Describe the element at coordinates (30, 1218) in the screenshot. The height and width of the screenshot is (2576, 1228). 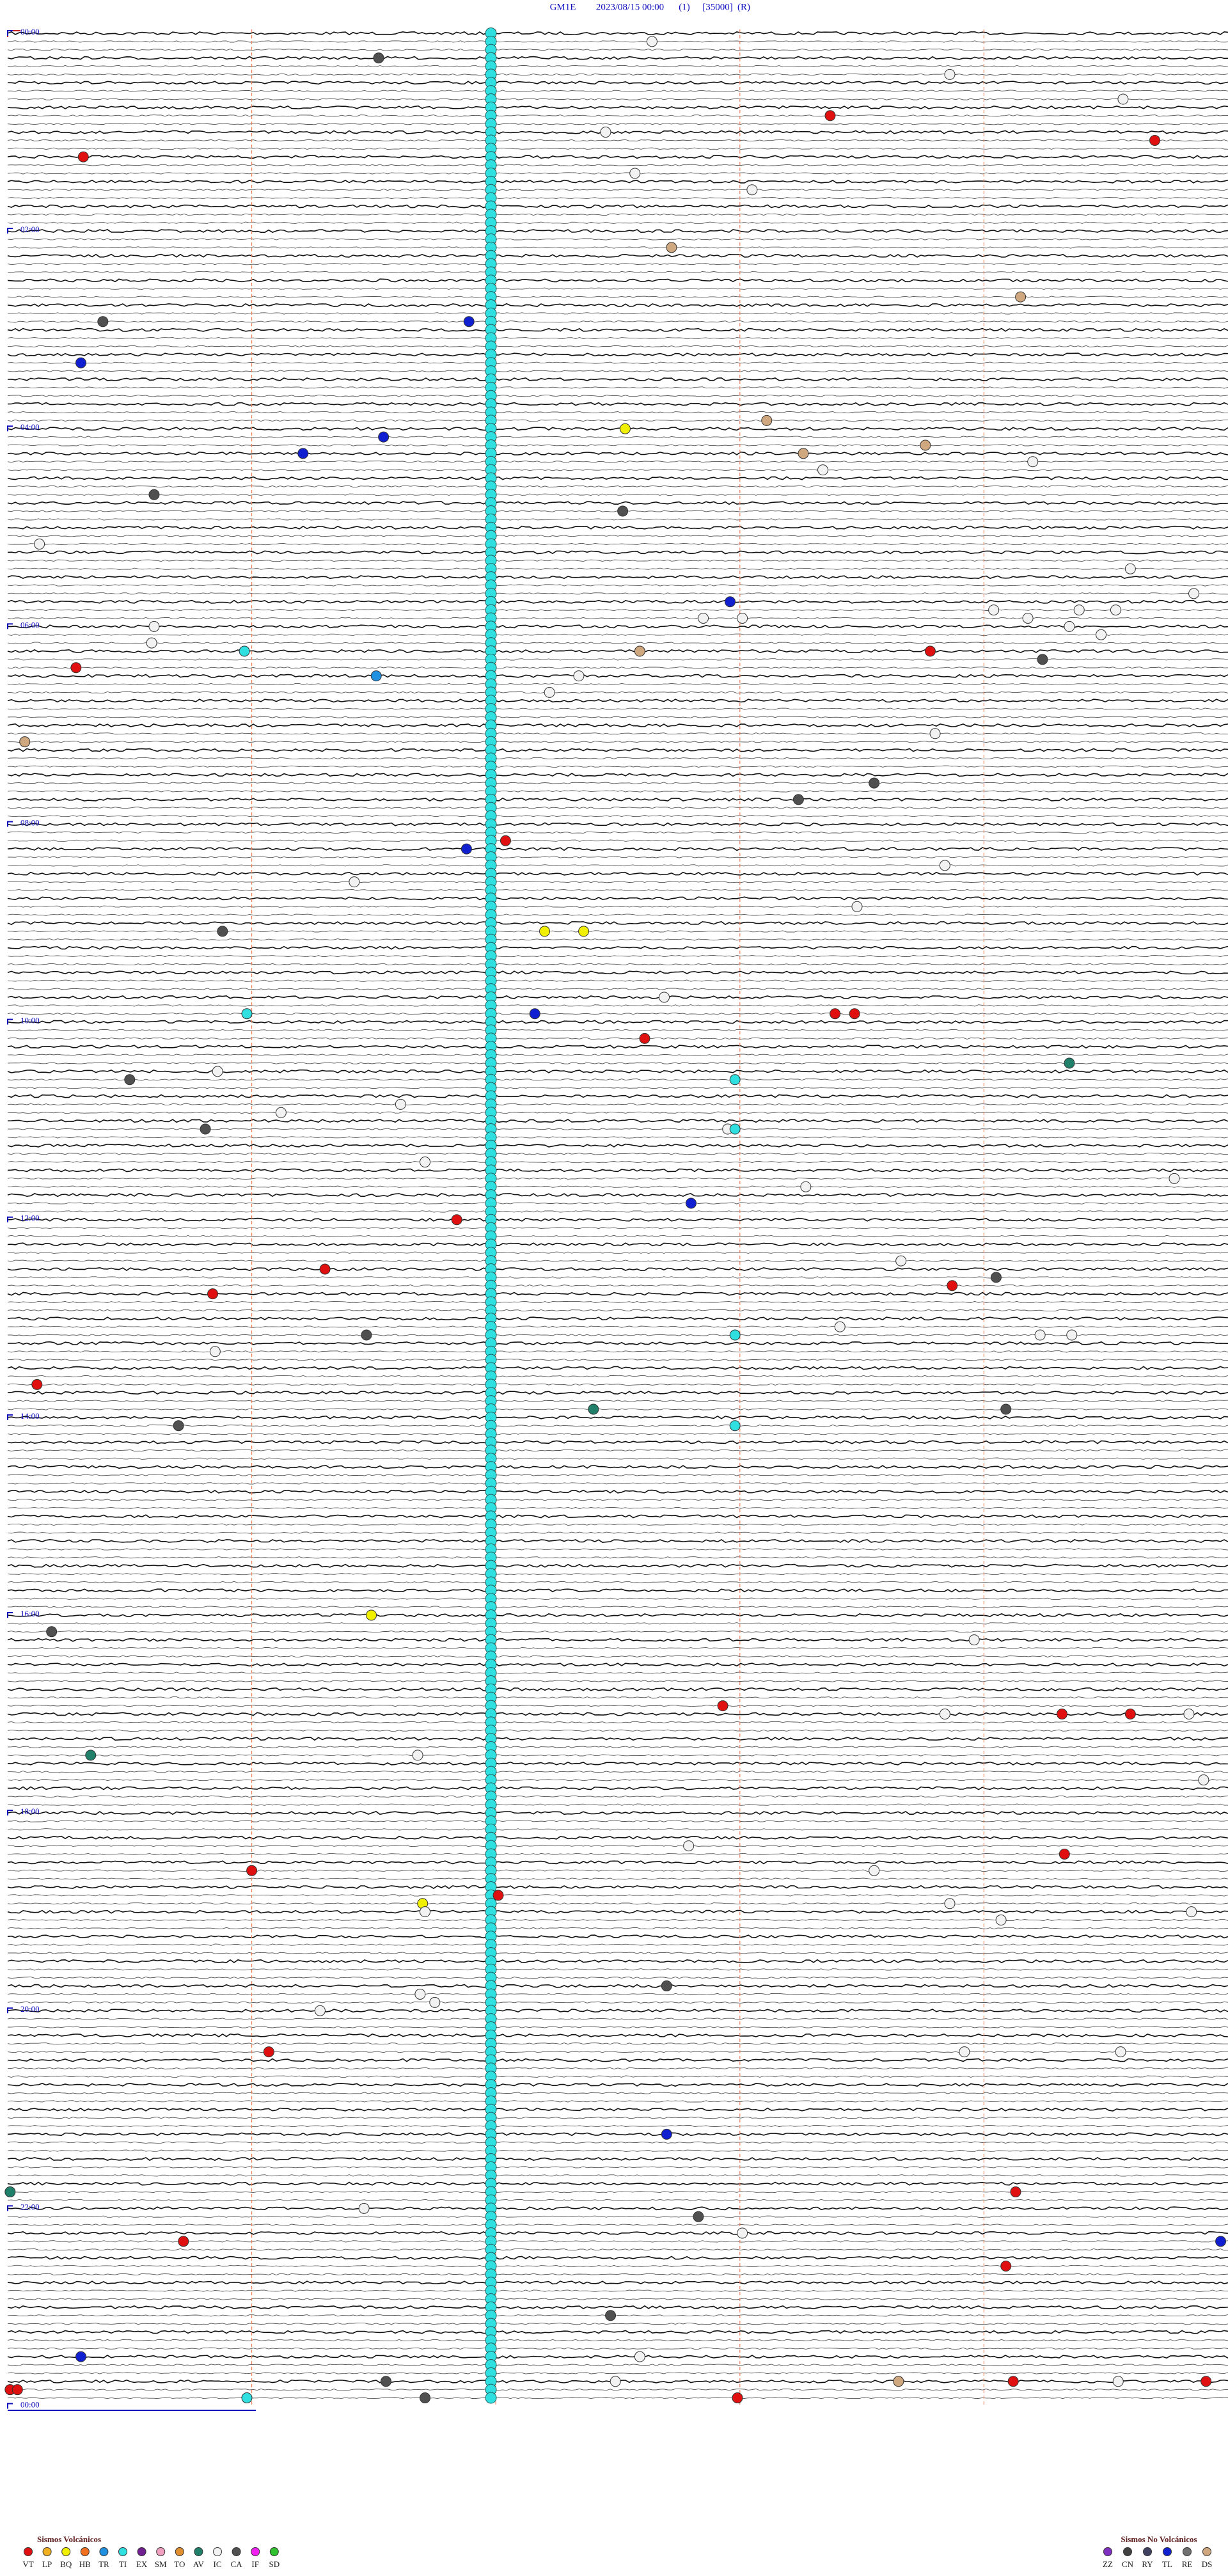
I see `hour-label: 12:00` at that location.